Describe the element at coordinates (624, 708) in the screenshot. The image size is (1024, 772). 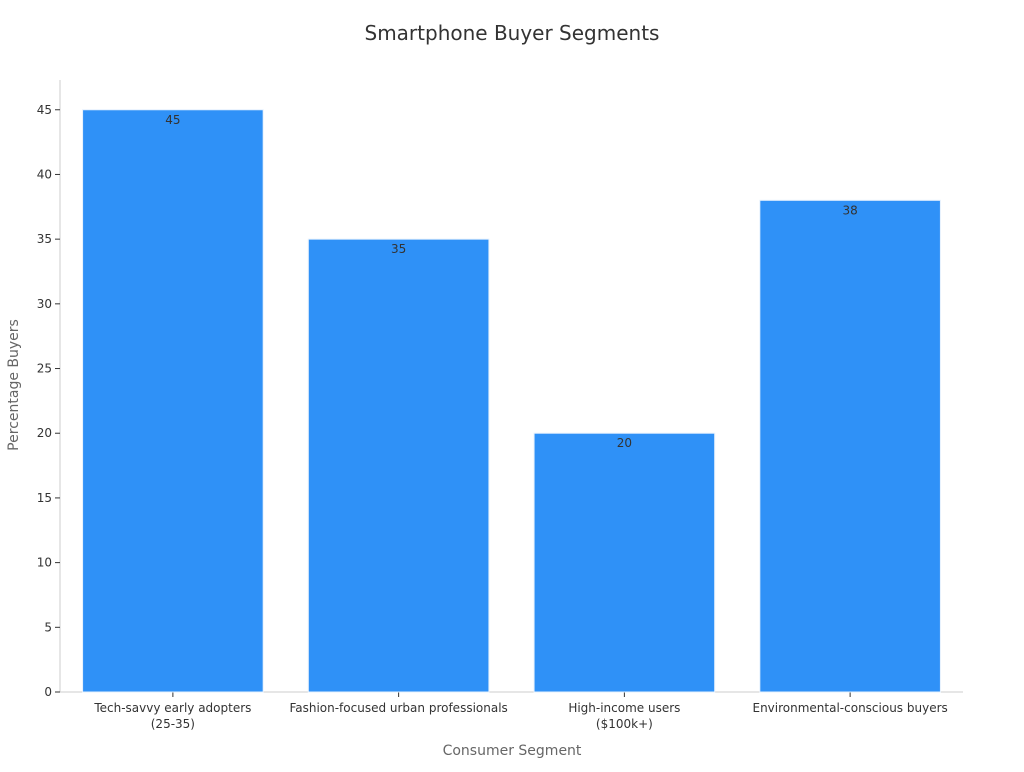
I see `x-tick-label: High-income users` at that location.